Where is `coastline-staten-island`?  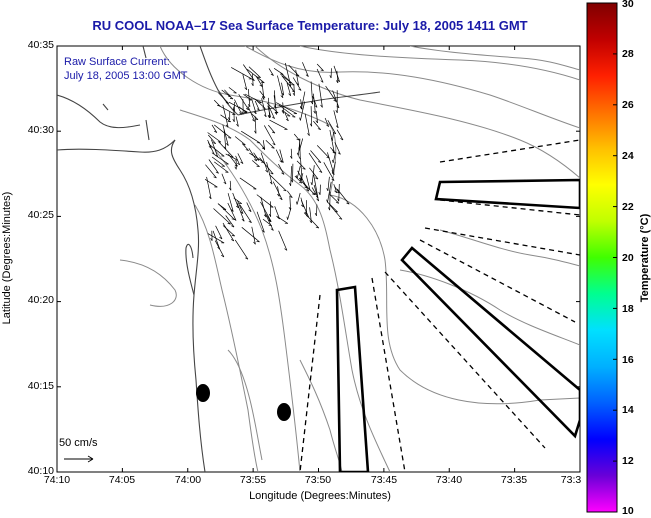 coastline-staten-island is located at coordinates (99, 111).